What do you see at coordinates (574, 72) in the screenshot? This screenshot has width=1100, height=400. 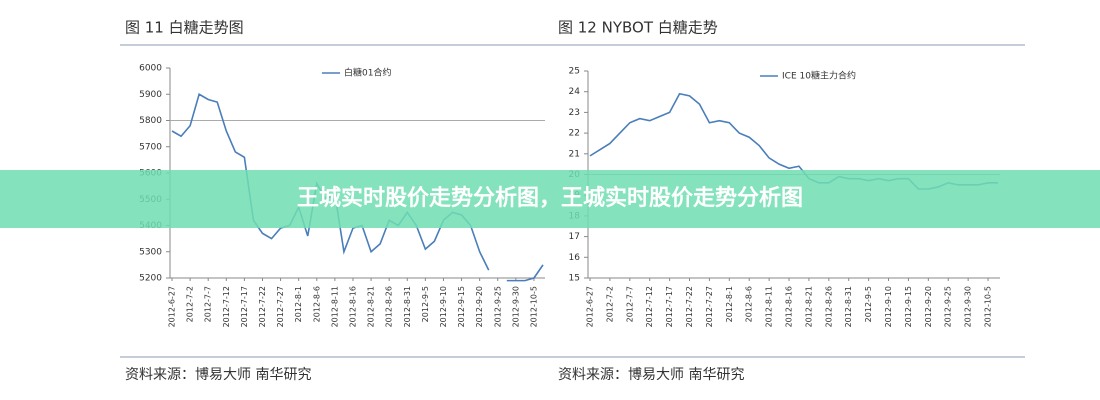 I see `y-tick-label: 25` at bounding box center [574, 72].